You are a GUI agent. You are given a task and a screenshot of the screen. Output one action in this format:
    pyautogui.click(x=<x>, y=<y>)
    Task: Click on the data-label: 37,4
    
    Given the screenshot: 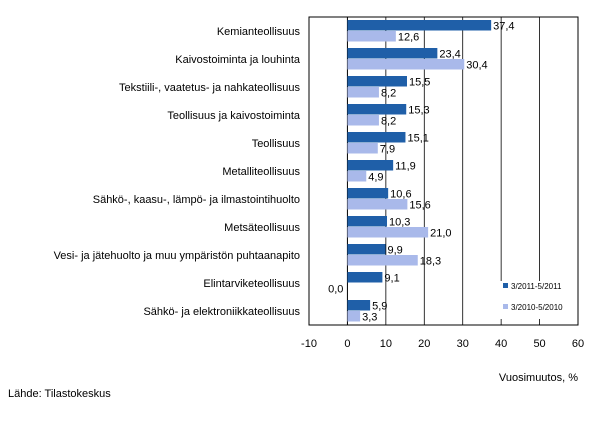 What is the action you would take?
    pyautogui.click(x=503, y=27)
    